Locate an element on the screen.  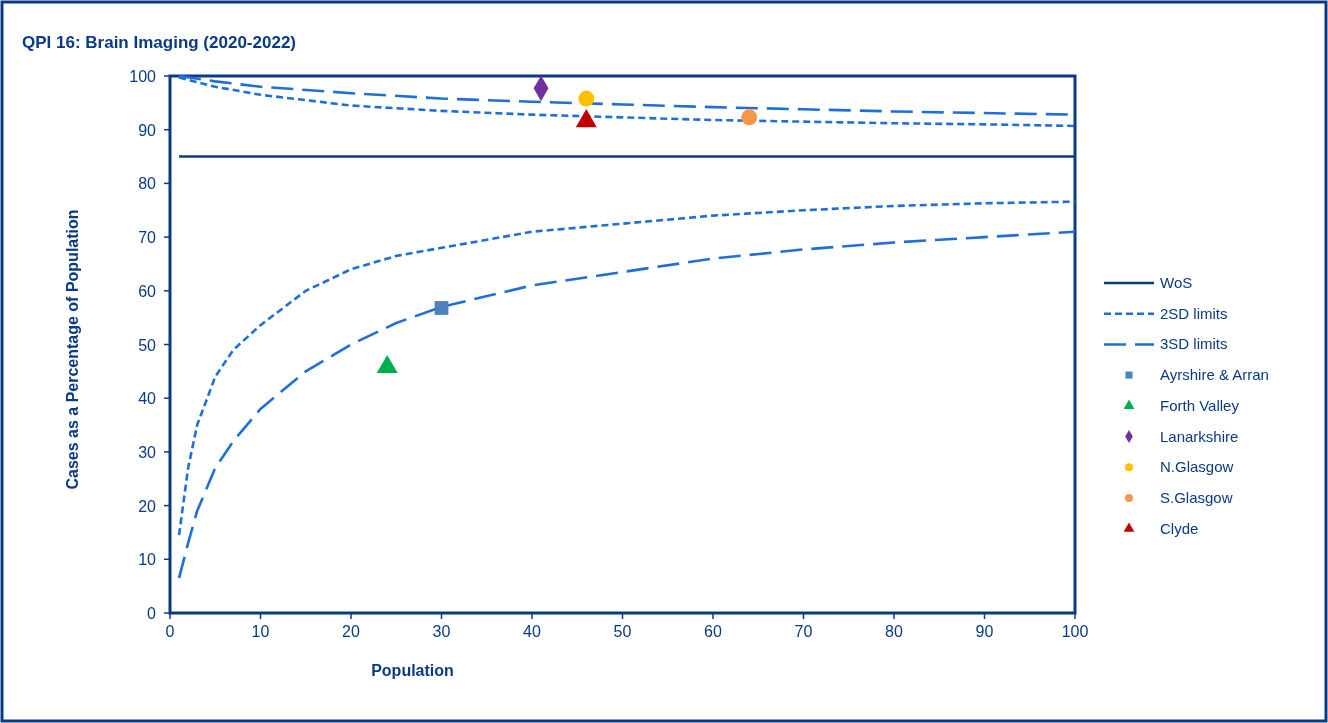
x-tick-label: 30 is located at coordinates (441, 631).